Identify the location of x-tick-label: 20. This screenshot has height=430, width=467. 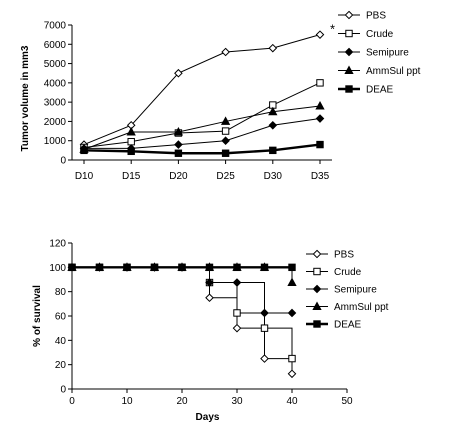
(182, 401).